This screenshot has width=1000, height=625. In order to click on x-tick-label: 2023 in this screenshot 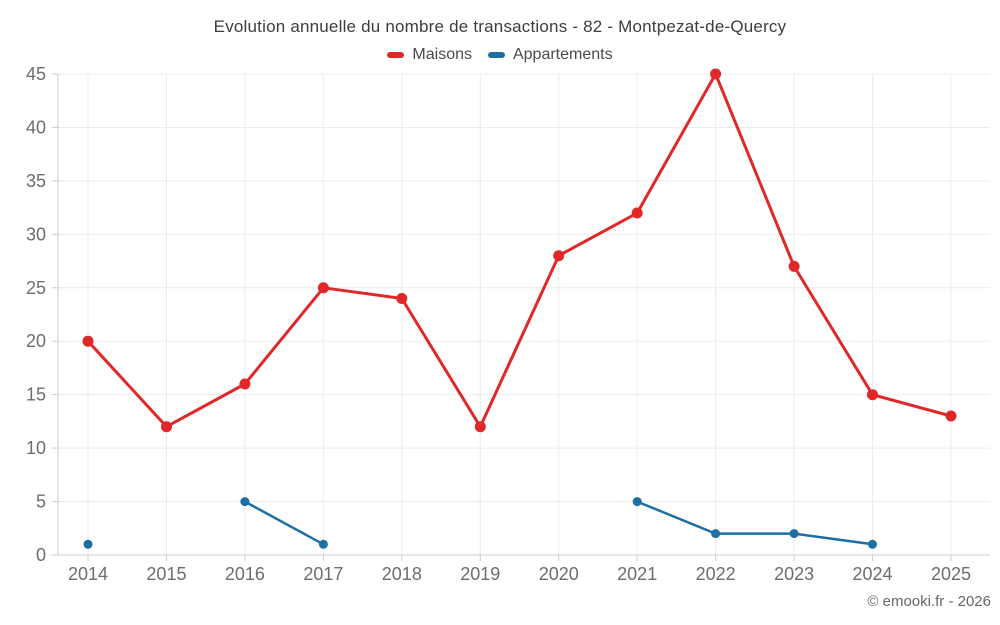, I will do `click(794, 574)`.